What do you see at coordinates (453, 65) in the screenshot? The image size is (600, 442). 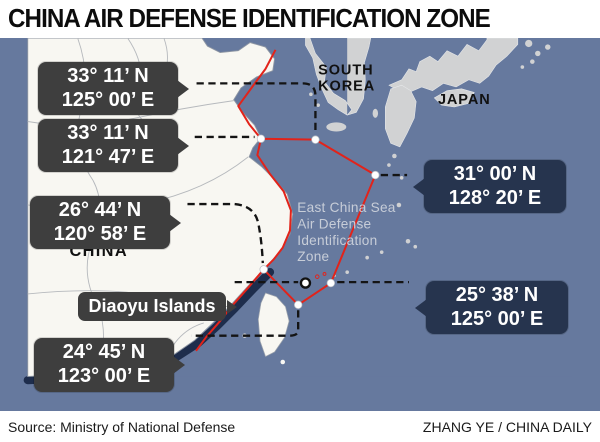 I see `honshu-landmass` at bounding box center [453, 65].